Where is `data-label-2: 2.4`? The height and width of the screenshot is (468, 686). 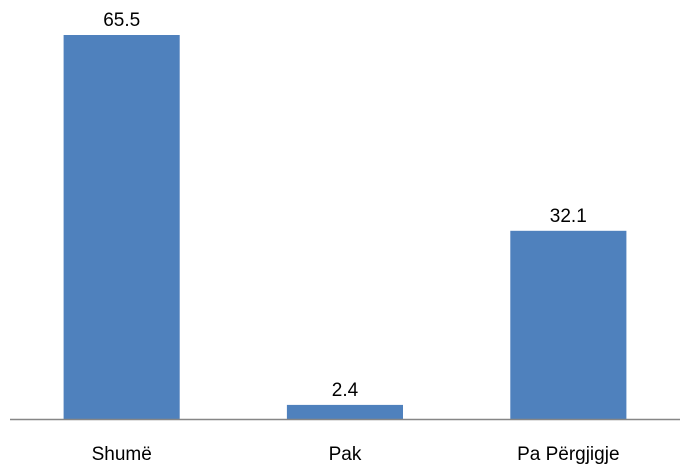 data-label-2: 2.4 is located at coordinates (345, 390).